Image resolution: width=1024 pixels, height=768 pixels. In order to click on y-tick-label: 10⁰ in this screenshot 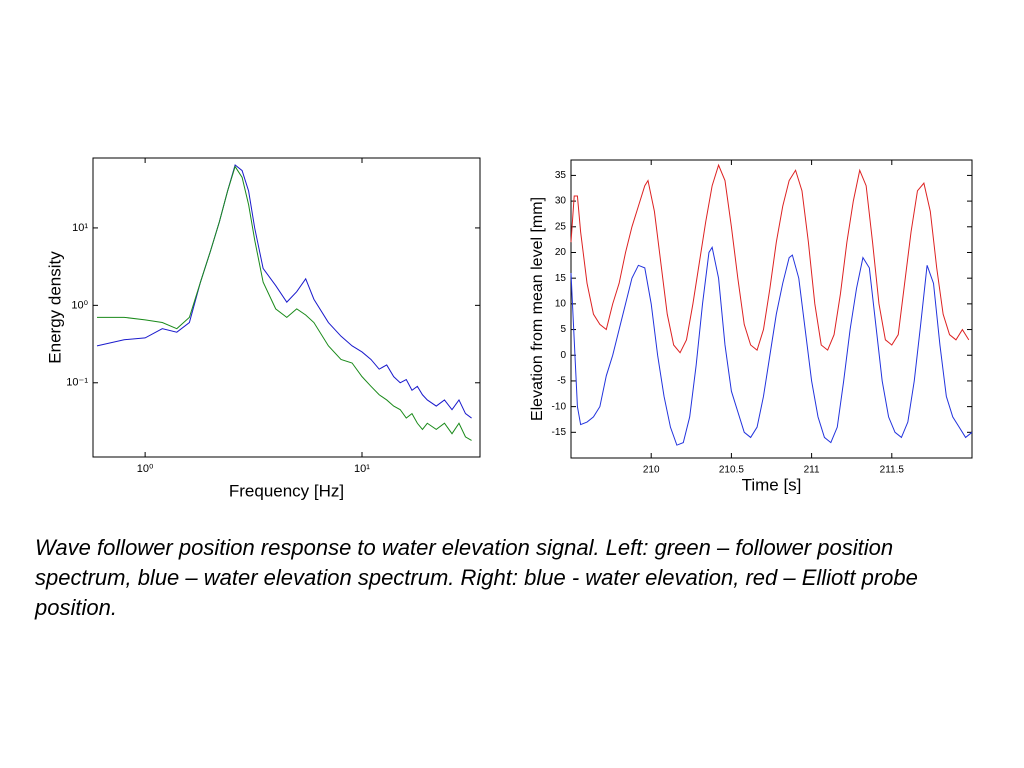, I will do `click(79, 305)`.